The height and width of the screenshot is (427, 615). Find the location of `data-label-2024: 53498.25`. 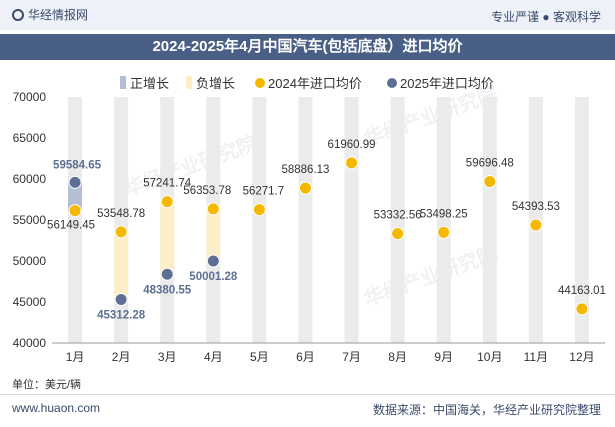

data-label-2024: 53498.25 is located at coordinates (444, 214).